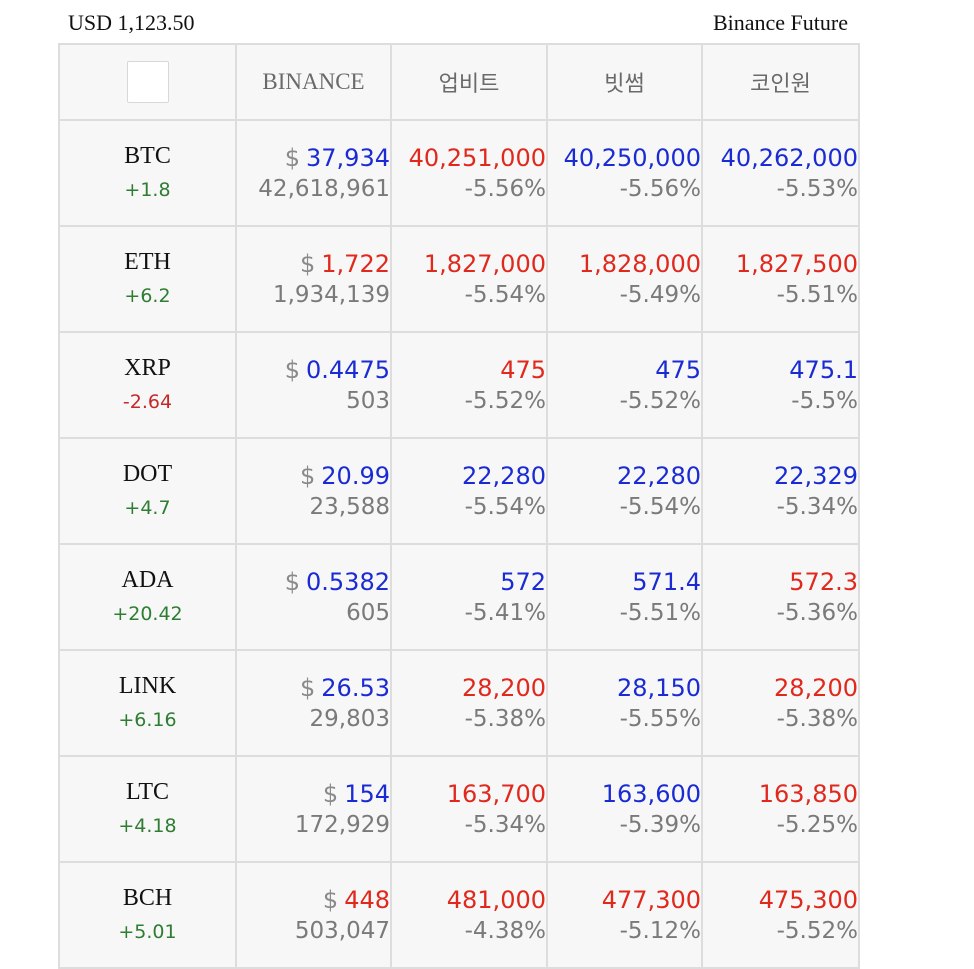  What do you see at coordinates (147, 686) in the screenshot?
I see `coin-symbol: LINK` at bounding box center [147, 686].